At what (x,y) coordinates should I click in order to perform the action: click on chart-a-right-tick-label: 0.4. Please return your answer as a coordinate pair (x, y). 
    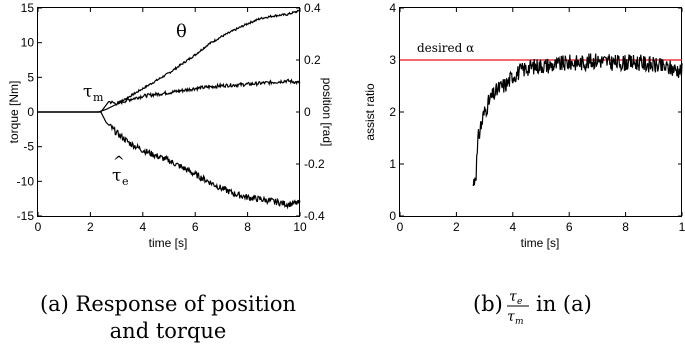
    Looking at the image, I should click on (312, 8).